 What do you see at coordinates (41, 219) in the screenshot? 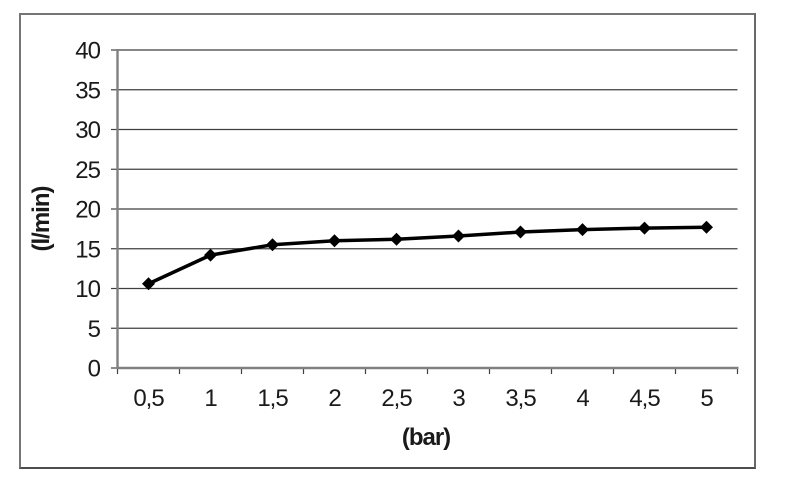
I see `y-axis-title: (l/min)` at bounding box center [41, 219].